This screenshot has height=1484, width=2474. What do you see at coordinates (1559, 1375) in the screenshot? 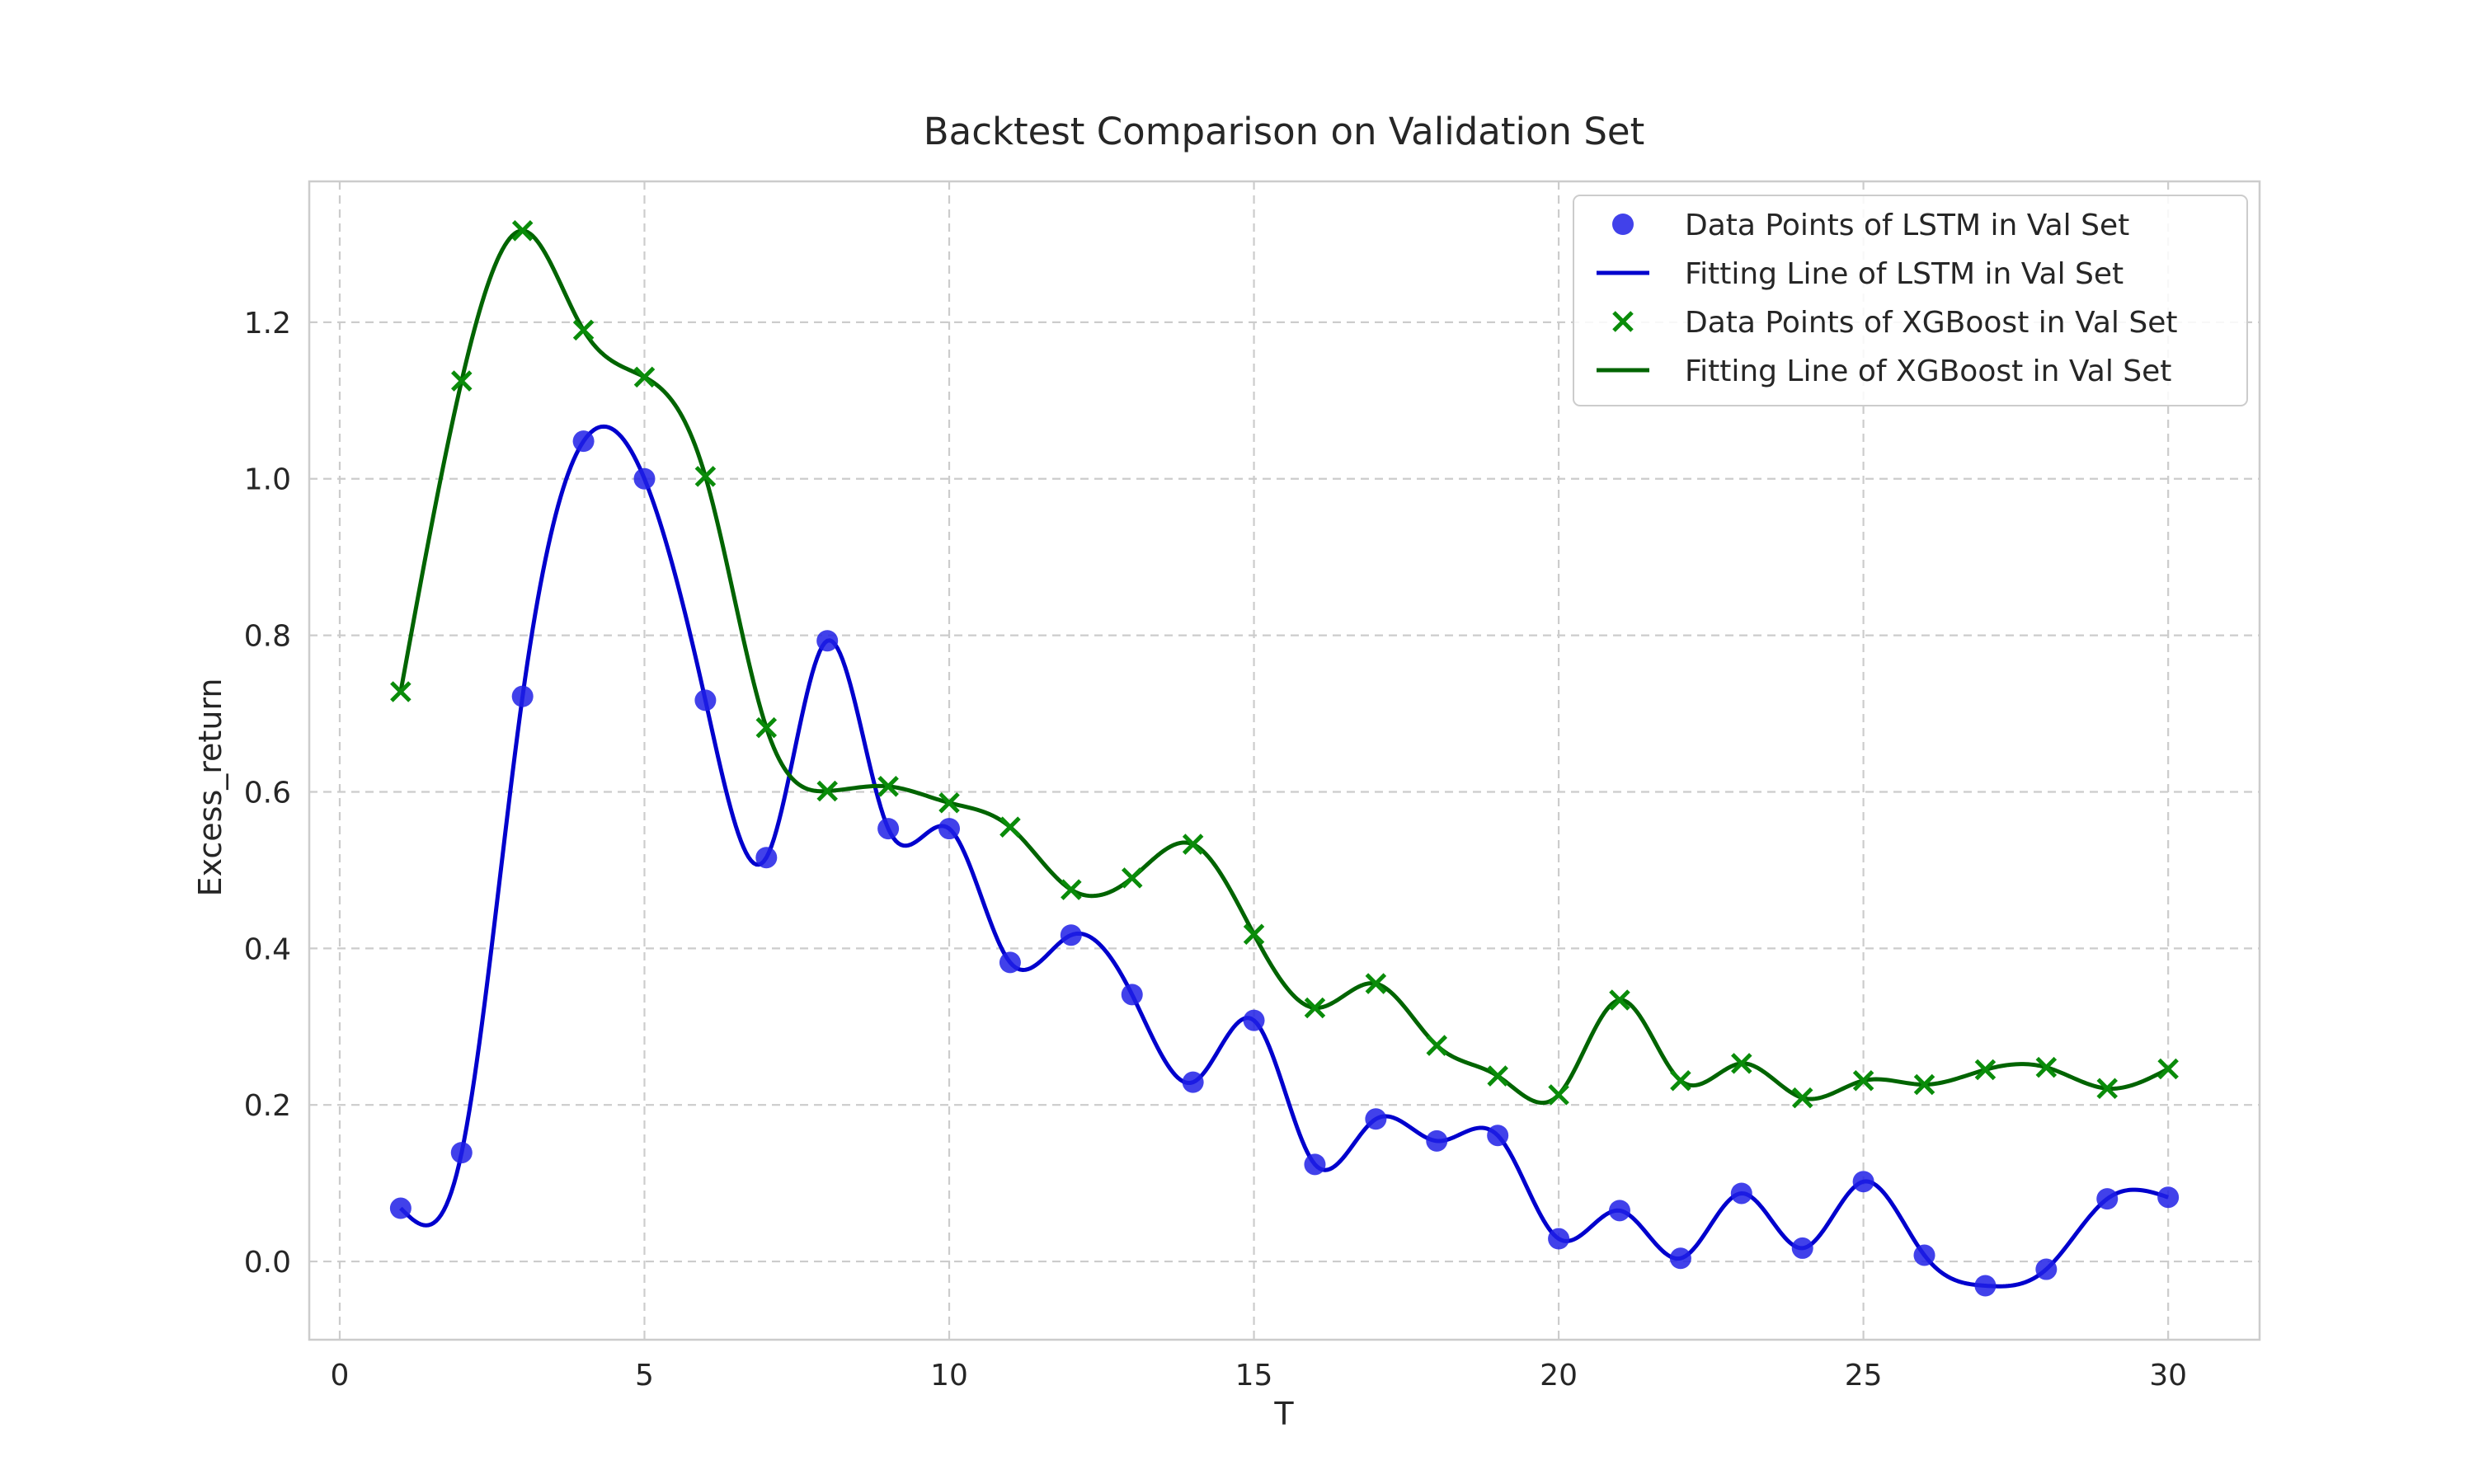
I see `x-tick-label: 20` at bounding box center [1559, 1375].